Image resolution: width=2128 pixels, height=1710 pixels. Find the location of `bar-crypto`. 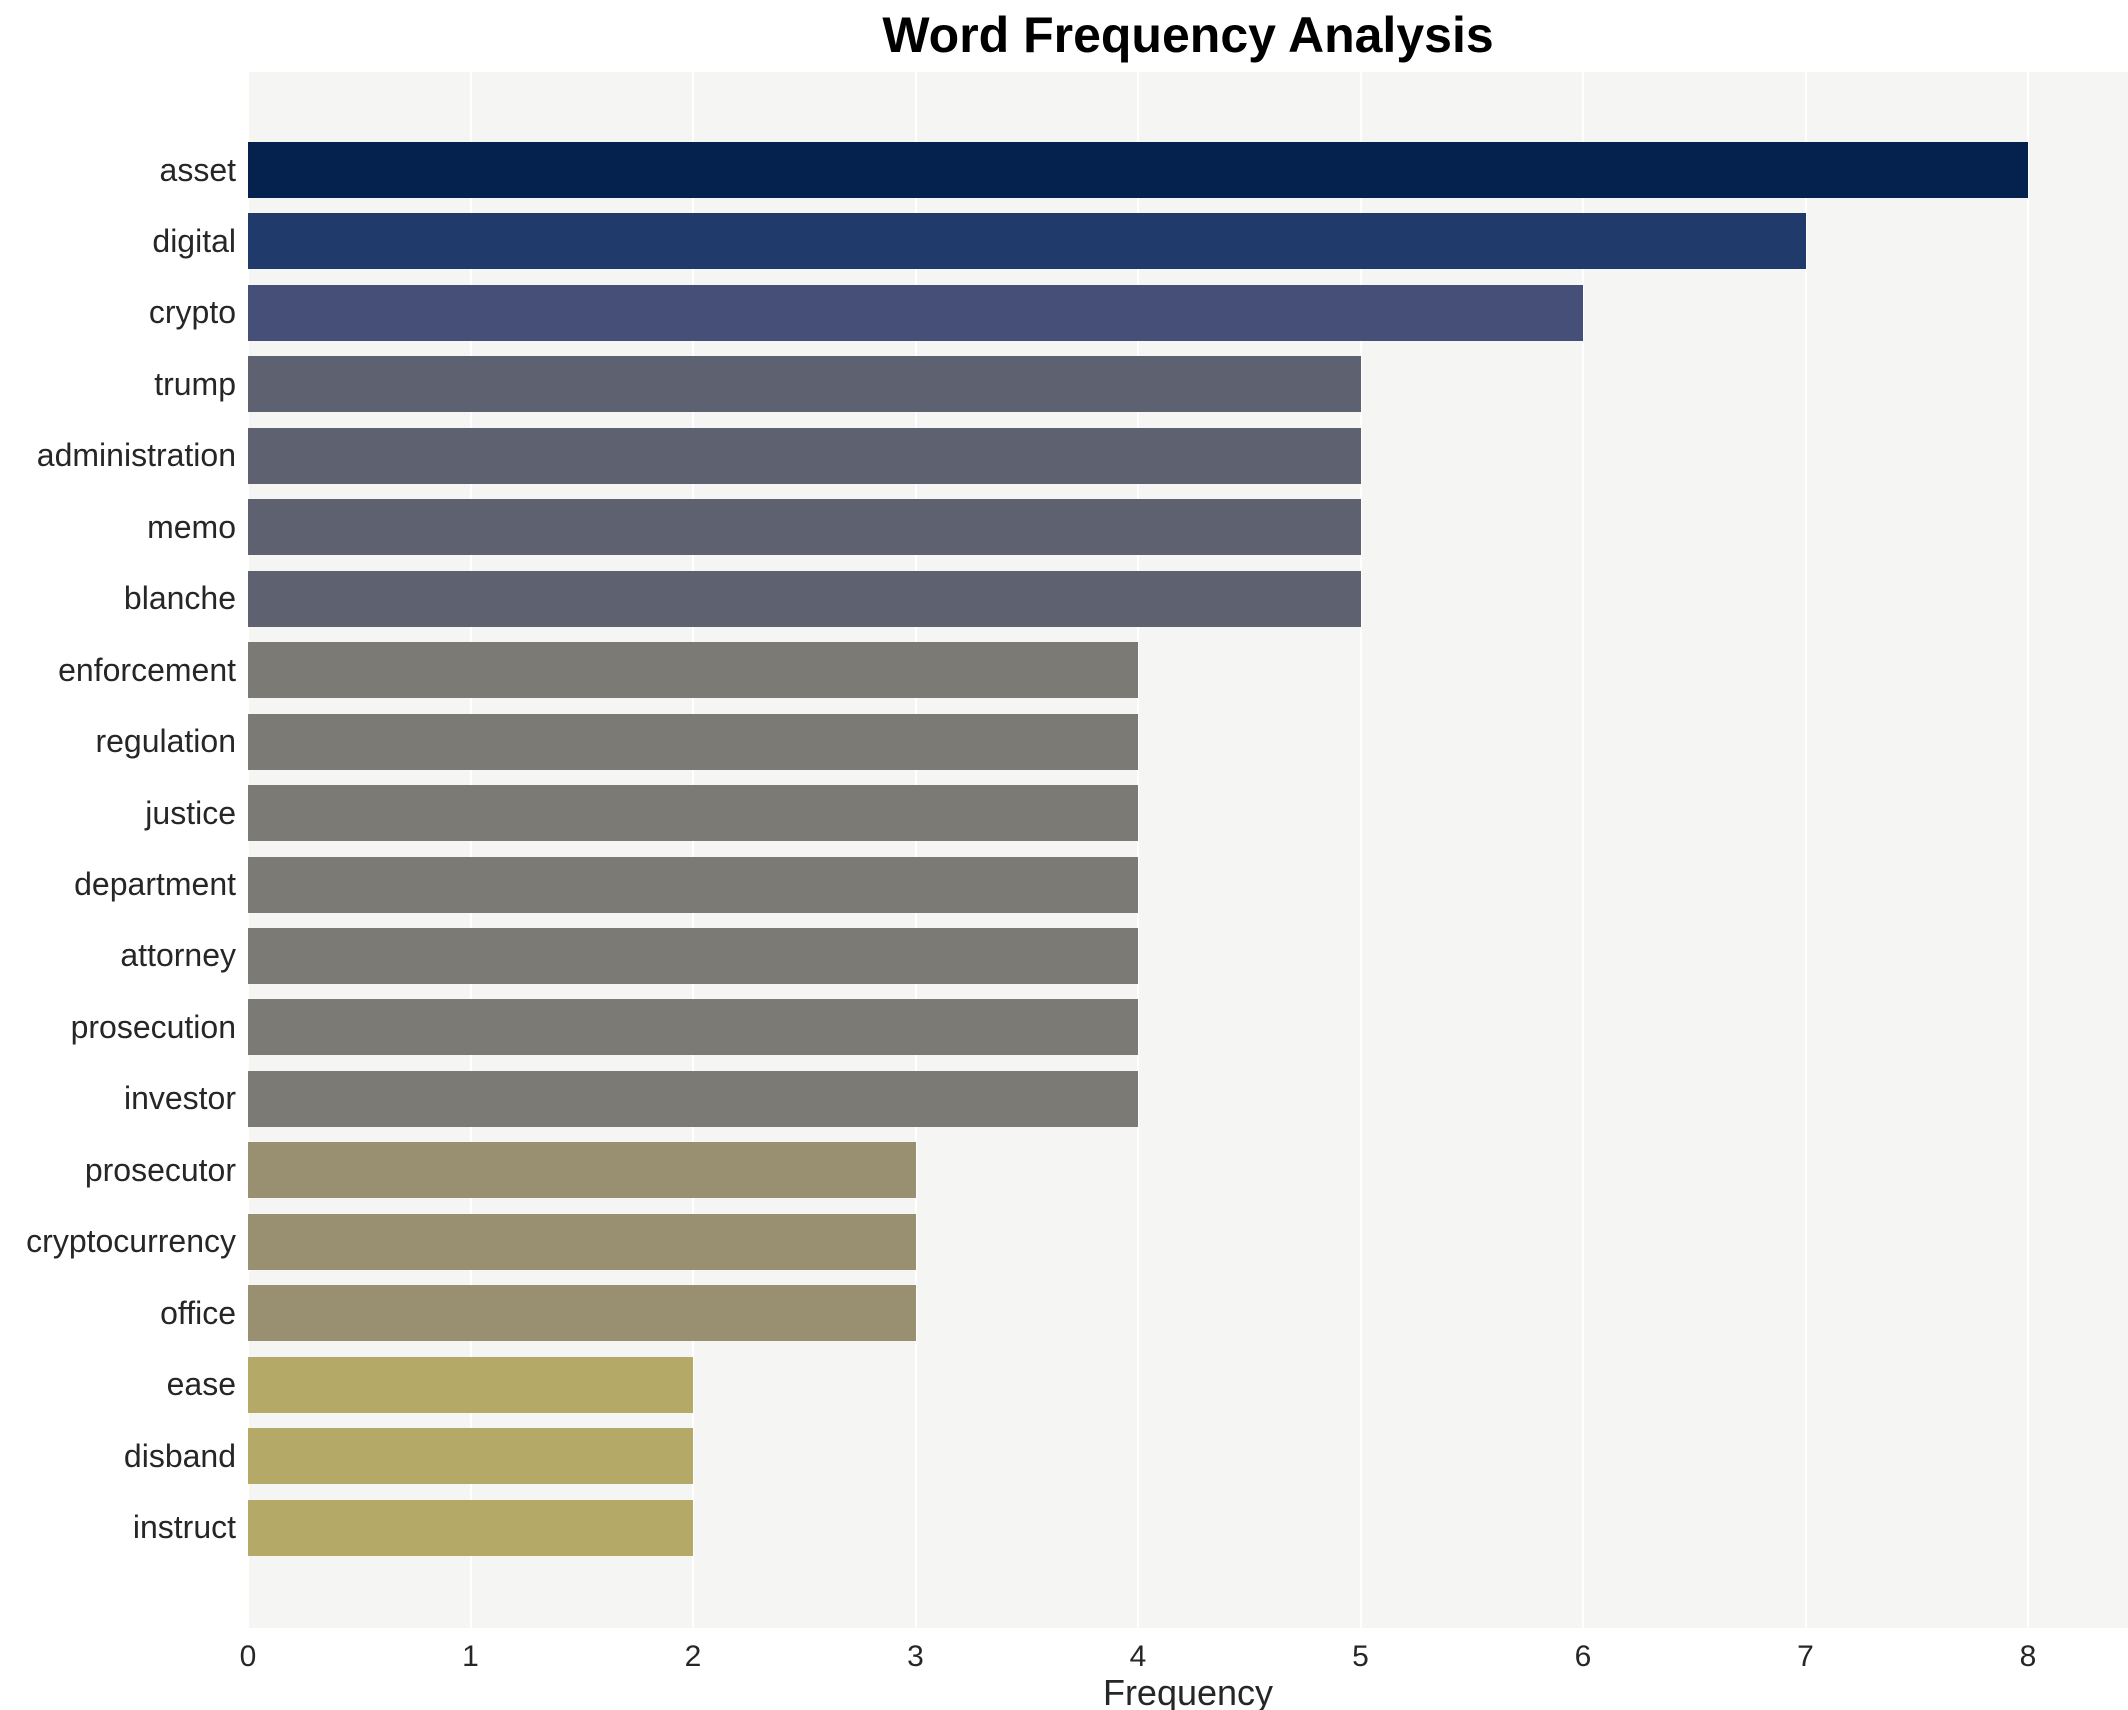

bar-crypto is located at coordinates (915, 312).